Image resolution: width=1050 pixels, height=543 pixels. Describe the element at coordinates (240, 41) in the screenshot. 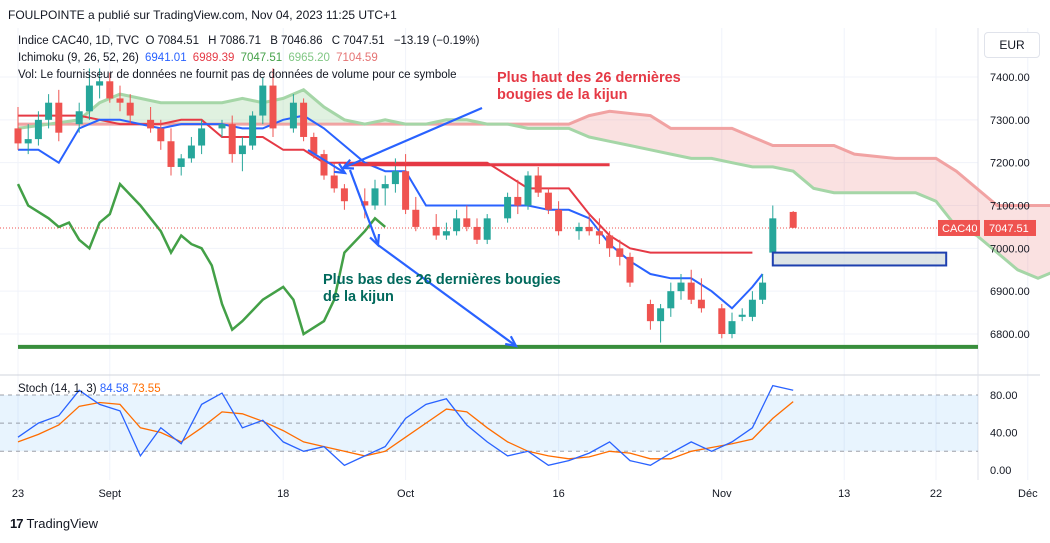

I see `high-value: 7086.71` at that location.